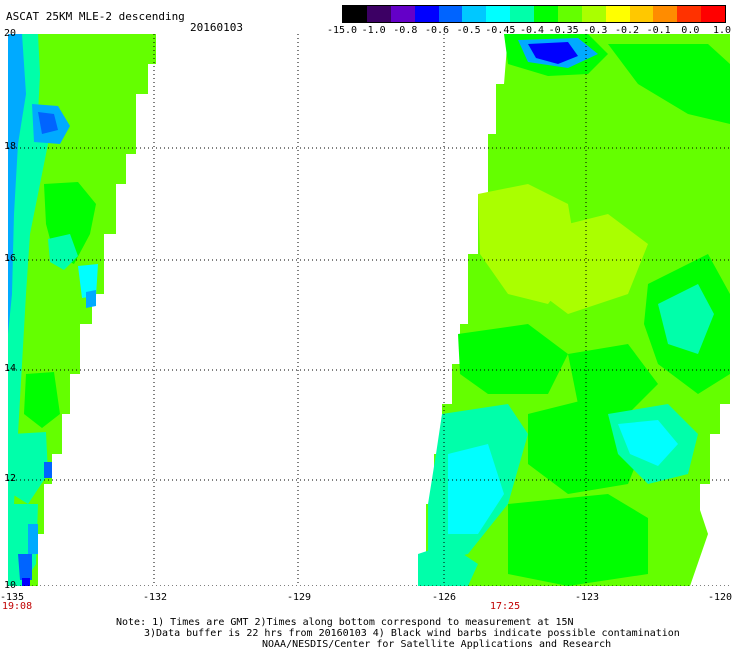  I want to click on lat-label-16: 16, so click(10, 258).